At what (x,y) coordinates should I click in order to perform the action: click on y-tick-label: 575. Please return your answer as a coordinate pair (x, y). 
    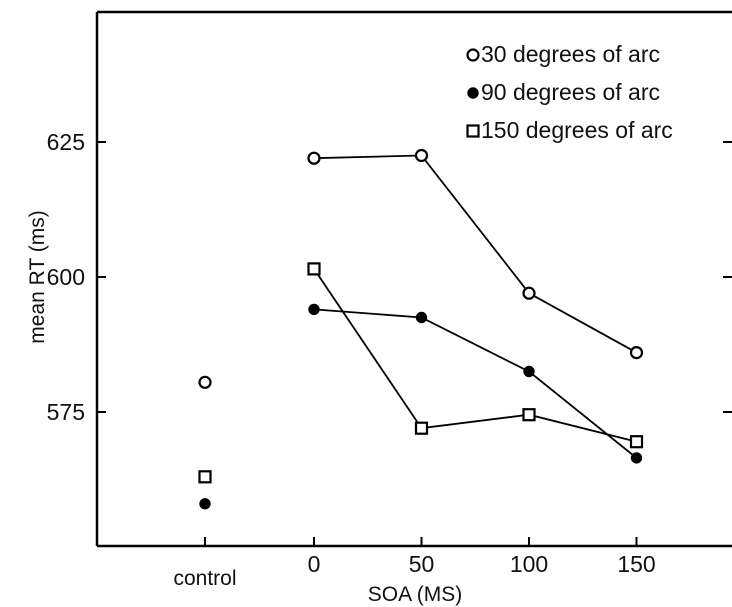
    Looking at the image, I should click on (66, 412).